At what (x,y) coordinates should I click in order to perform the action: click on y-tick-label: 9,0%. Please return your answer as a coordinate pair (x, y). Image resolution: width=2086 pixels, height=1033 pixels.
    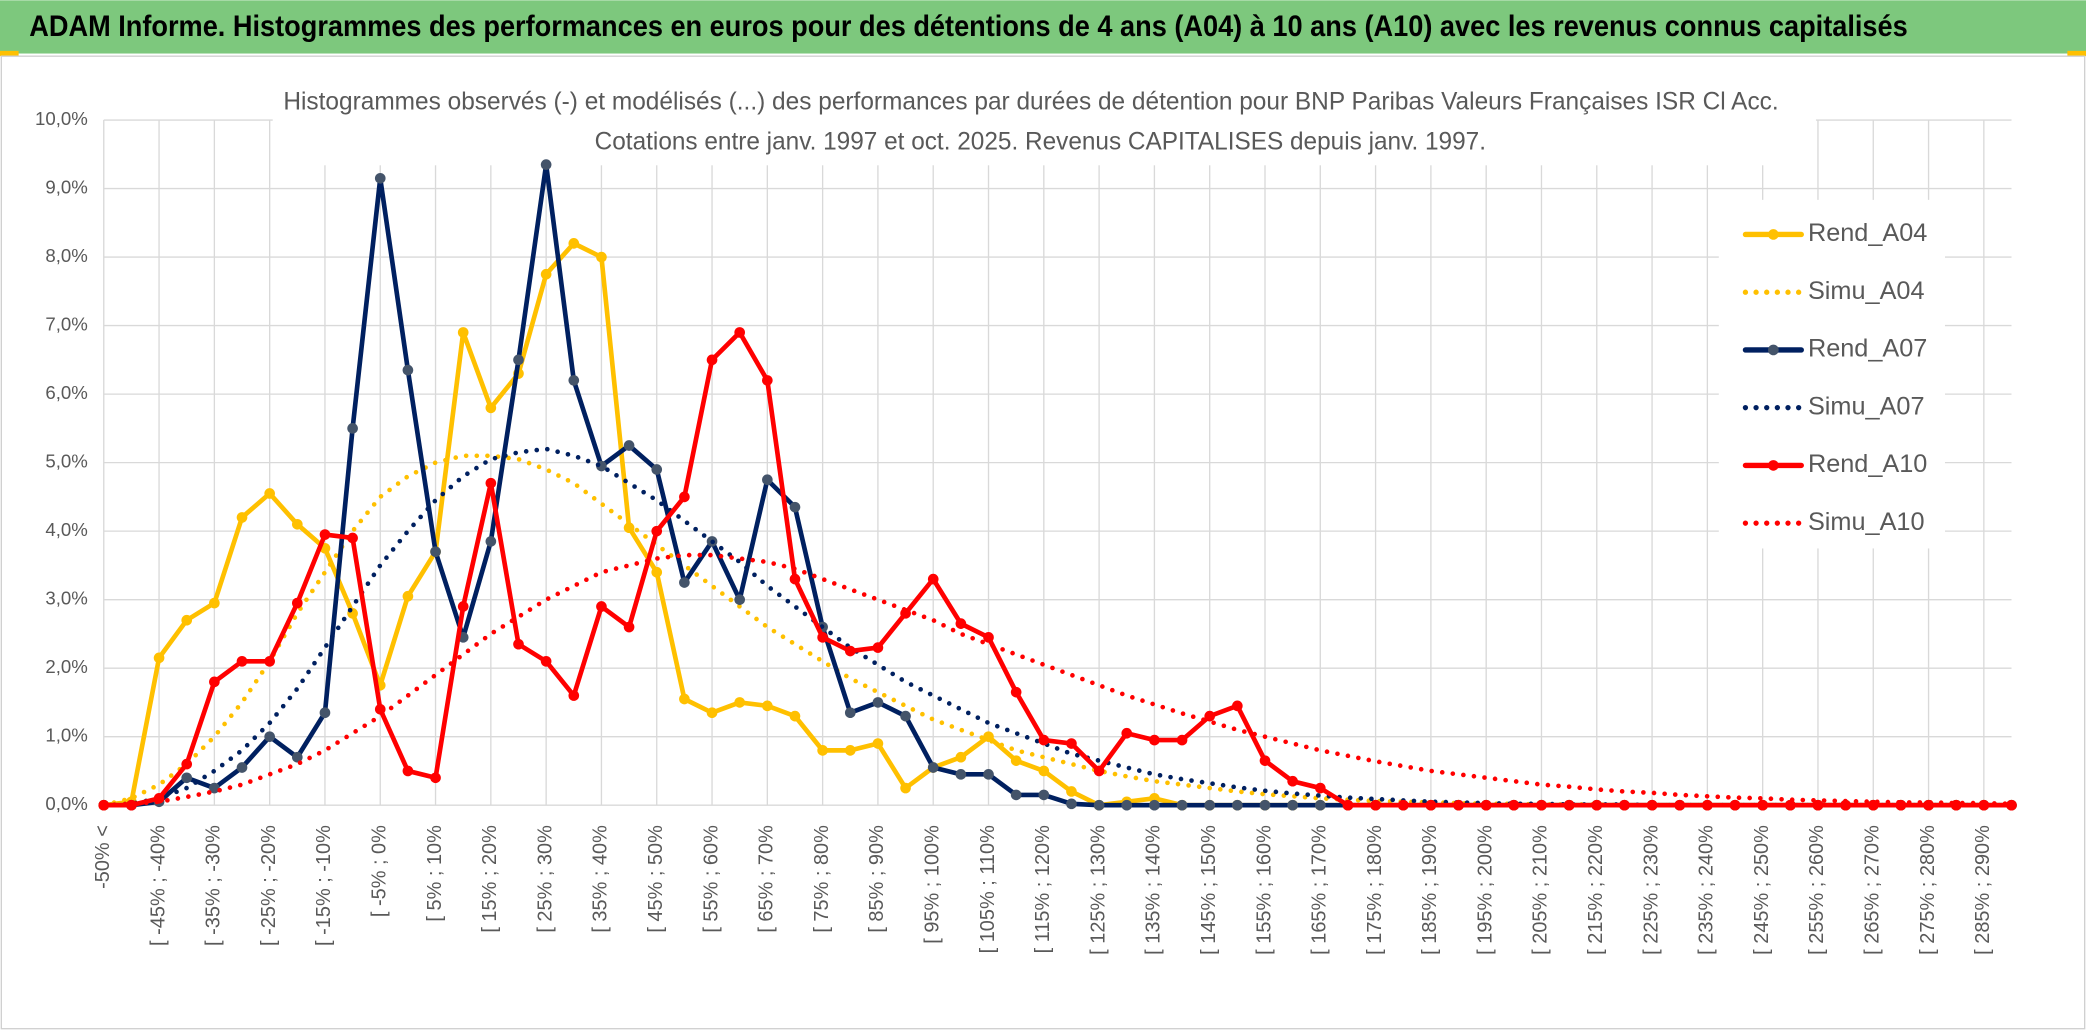
    Looking at the image, I should click on (66, 186).